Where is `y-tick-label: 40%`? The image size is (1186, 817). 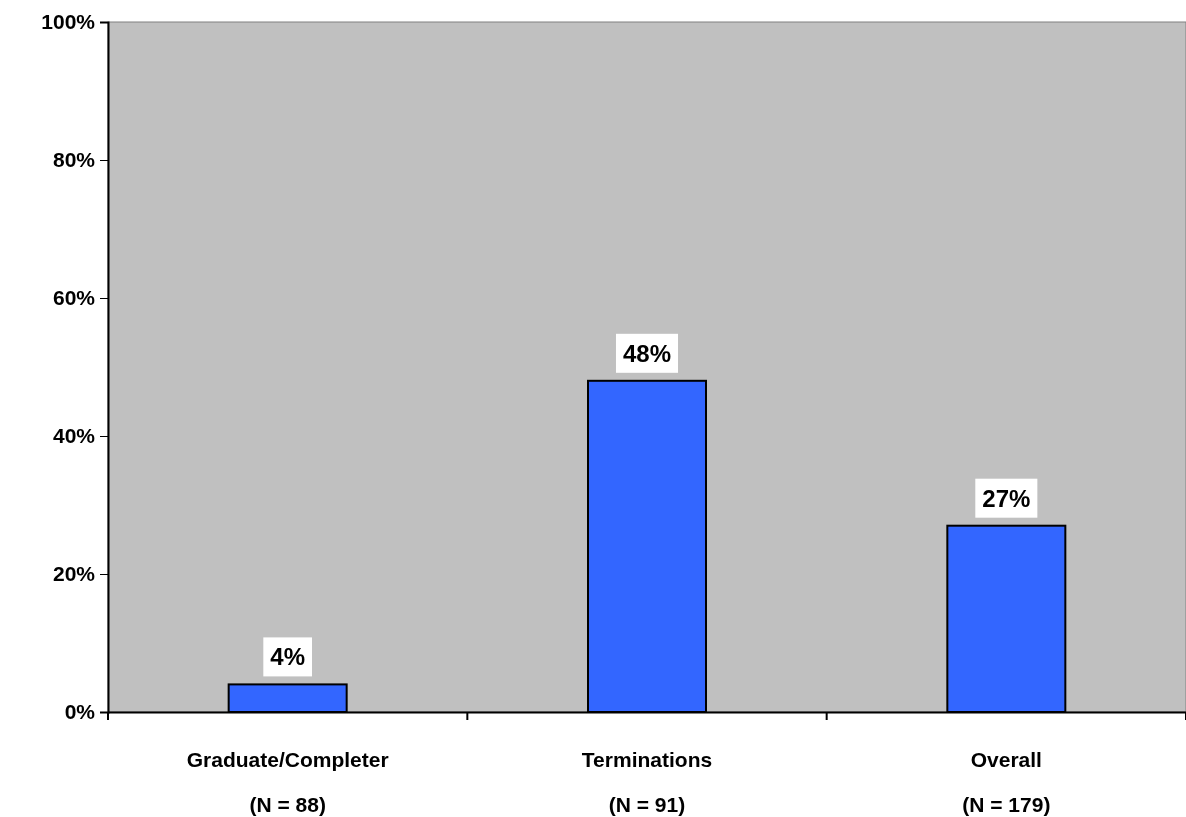
y-tick-label: 40% is located at coordinates (74, 436).